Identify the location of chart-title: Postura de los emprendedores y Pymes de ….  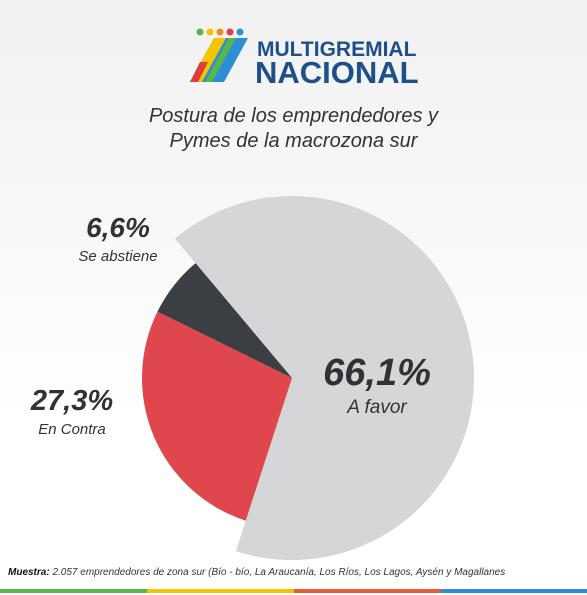
(293, 128).